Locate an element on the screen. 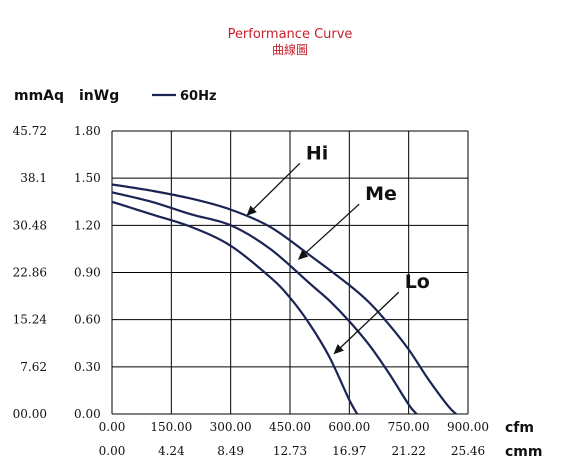 The height and width of the screenshot is (458, 581). x-tick-cmm: 0.00 is located at coordinates (112, 451).